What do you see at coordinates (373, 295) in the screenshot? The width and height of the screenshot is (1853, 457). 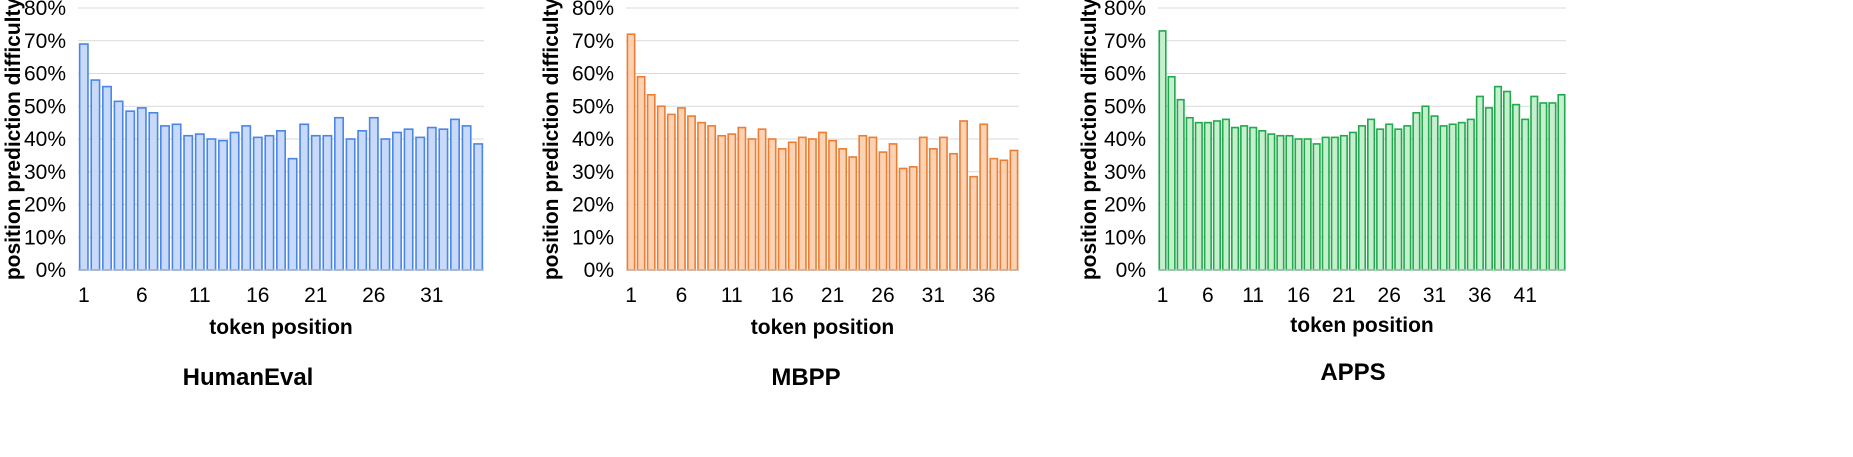 I see `x-tick-label: 26` at bounding box center [373, 295].